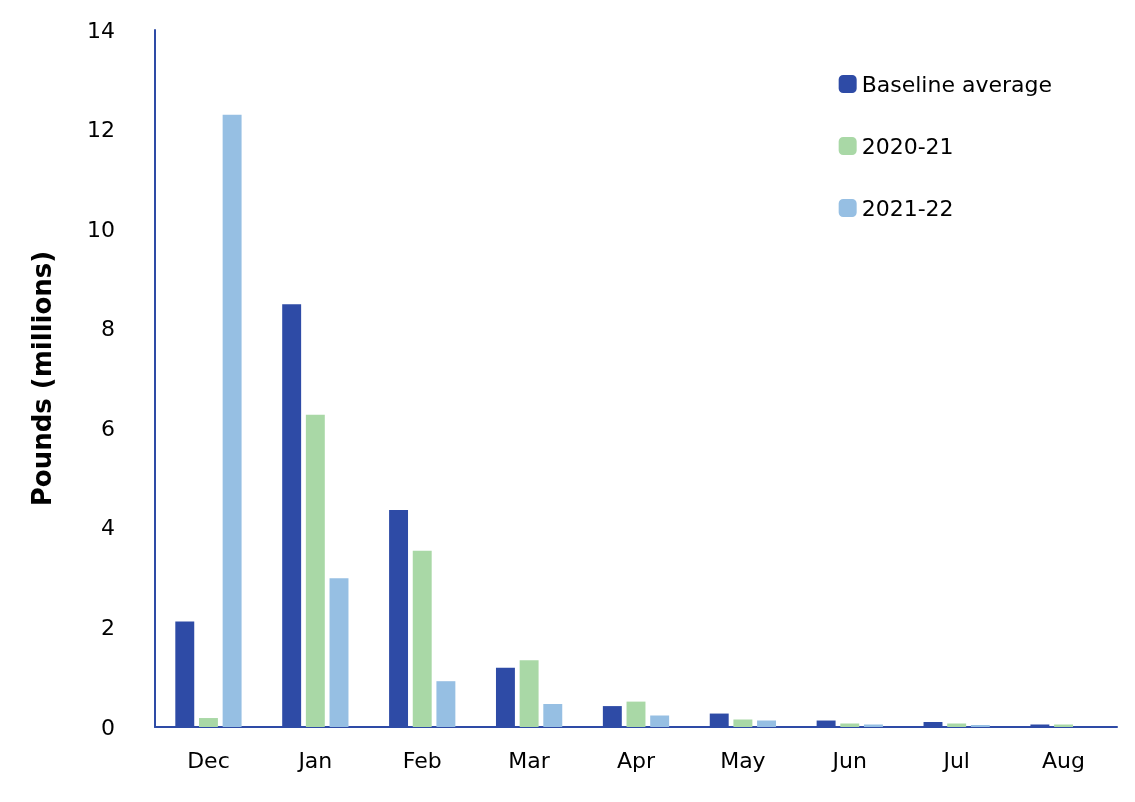 The height and width of the screenshot is (802, 1135). What do you see at coordinates (108, 528) in the screenshot?
I see `y-tick-label: 4` at bounding box center [108, 528].